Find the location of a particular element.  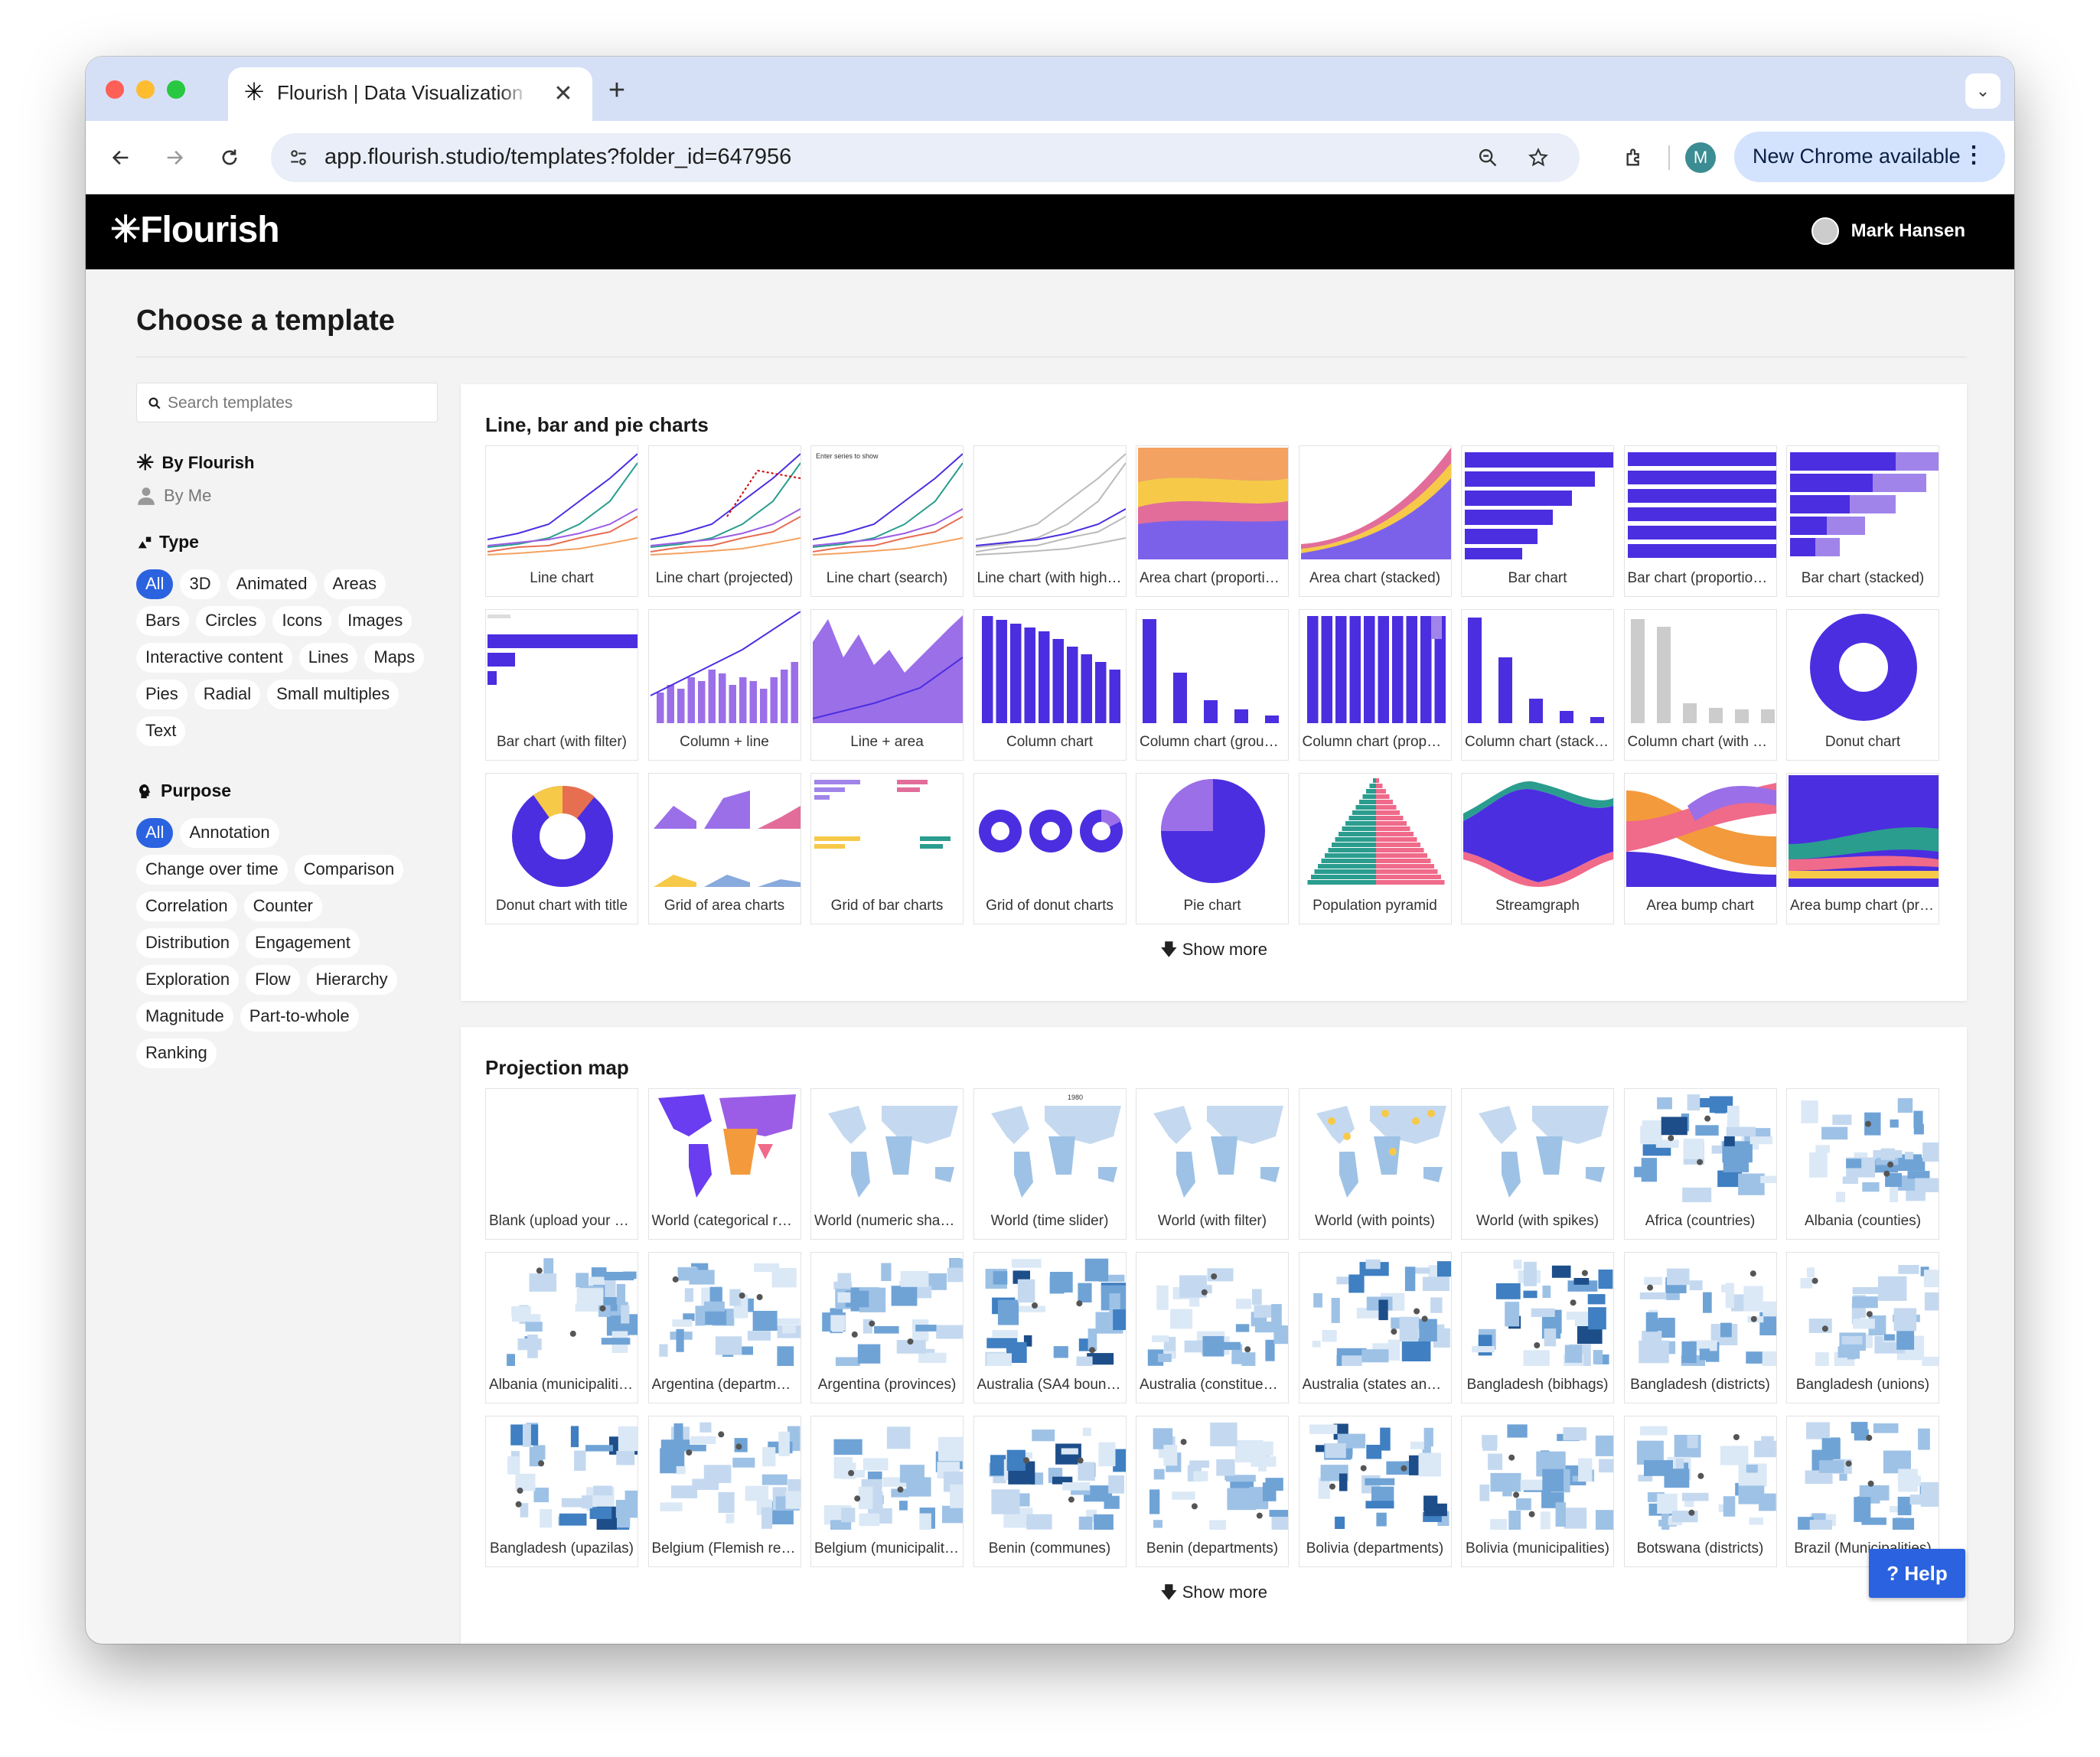

type-filter-circles: Circles is located at coordinates (231, 621).